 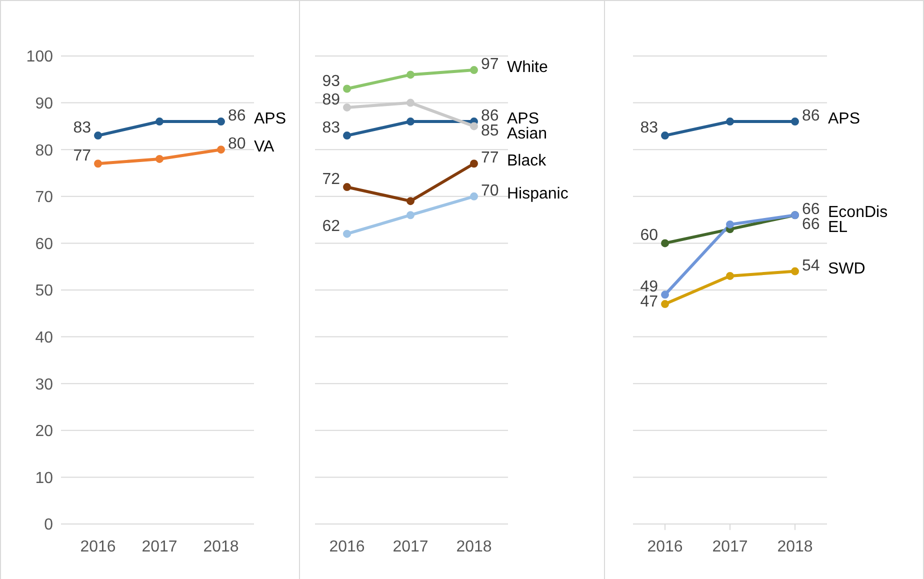 What do you see at coordinates (537, 193) in the screenshot?
I see `series-label: Hispanic` at bounding box center [537, 193].